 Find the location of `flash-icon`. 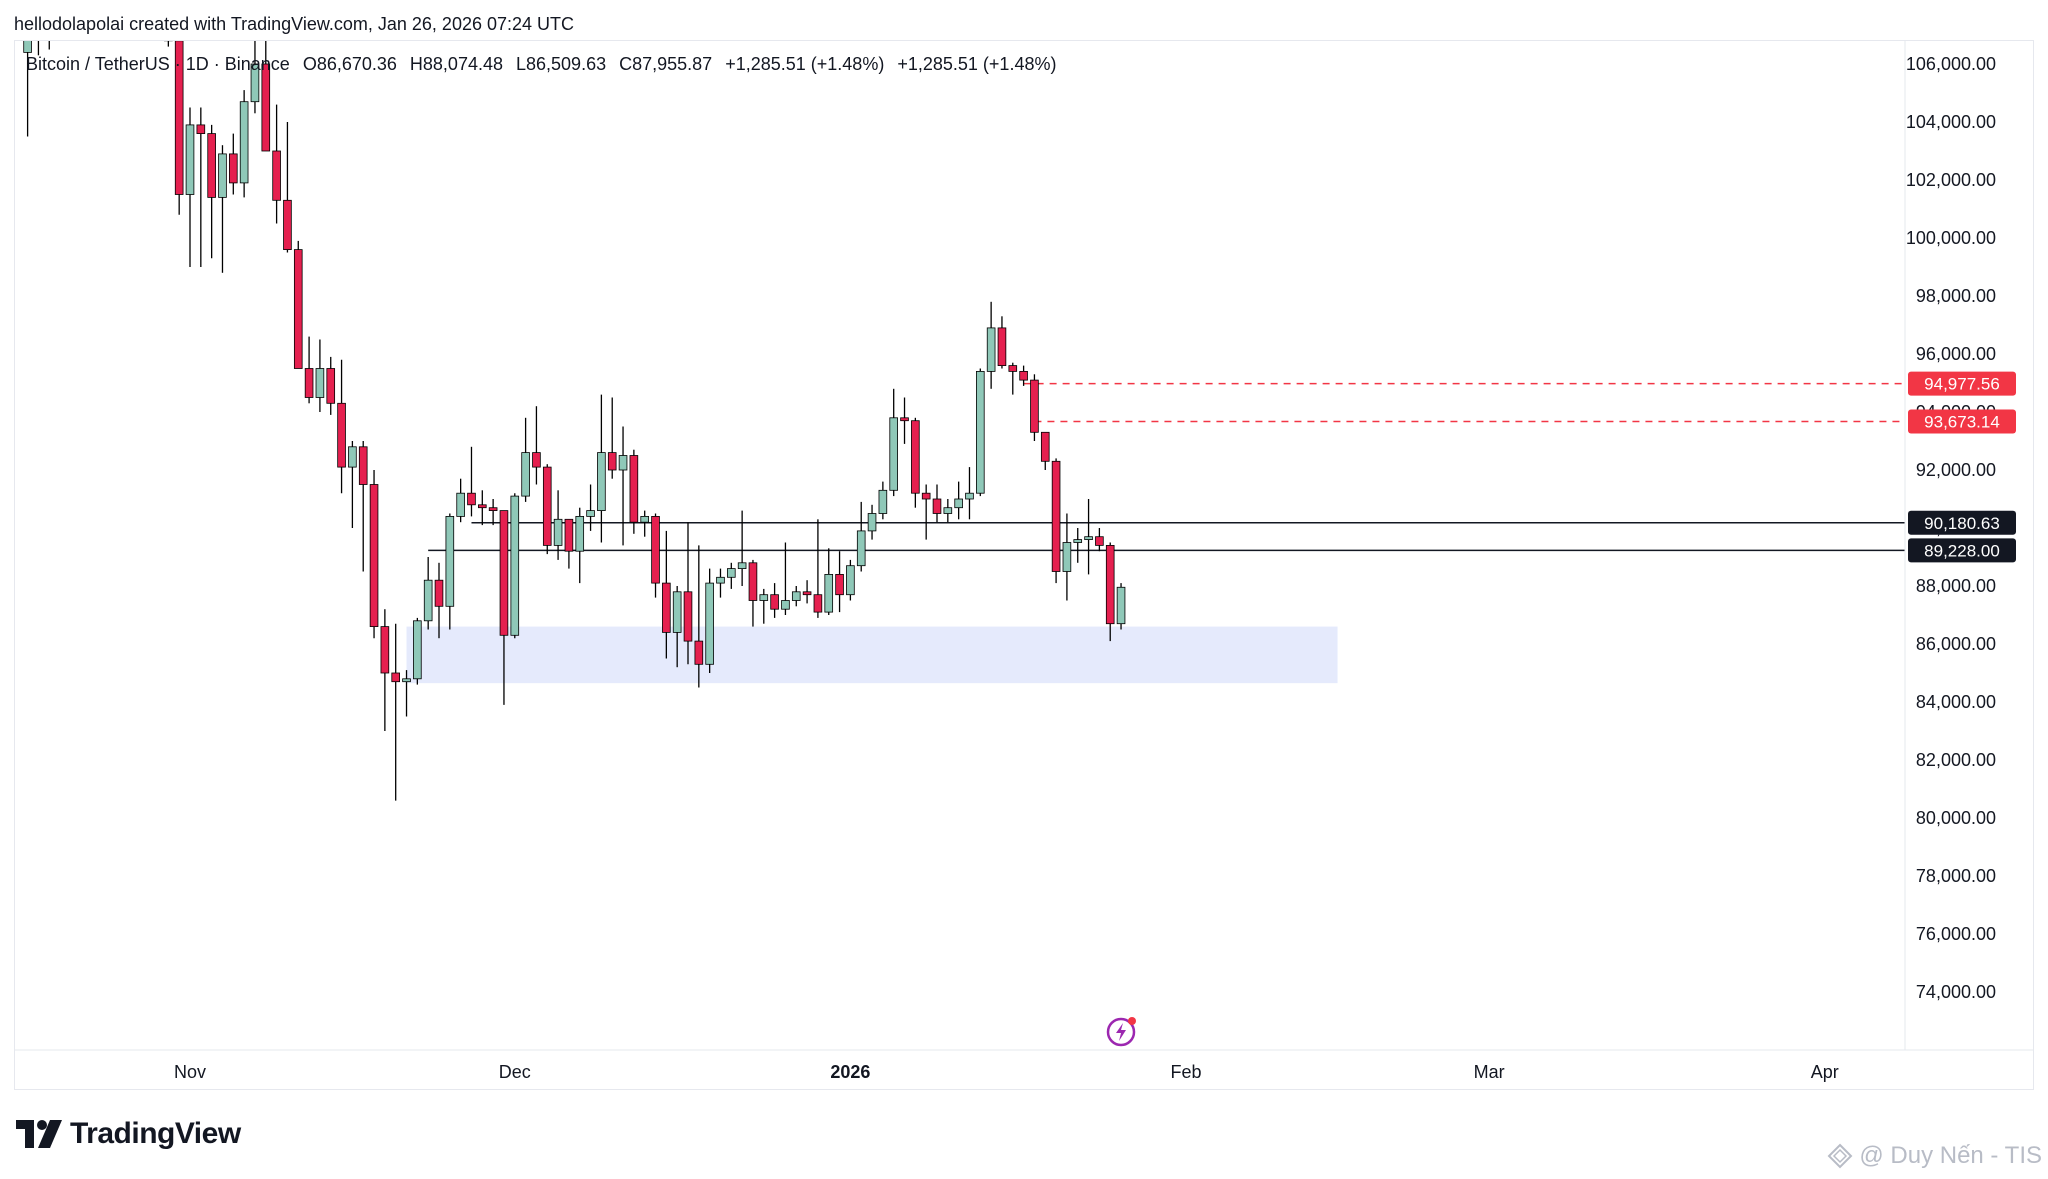

flash-icon is located at coordinates (1122, 1031).